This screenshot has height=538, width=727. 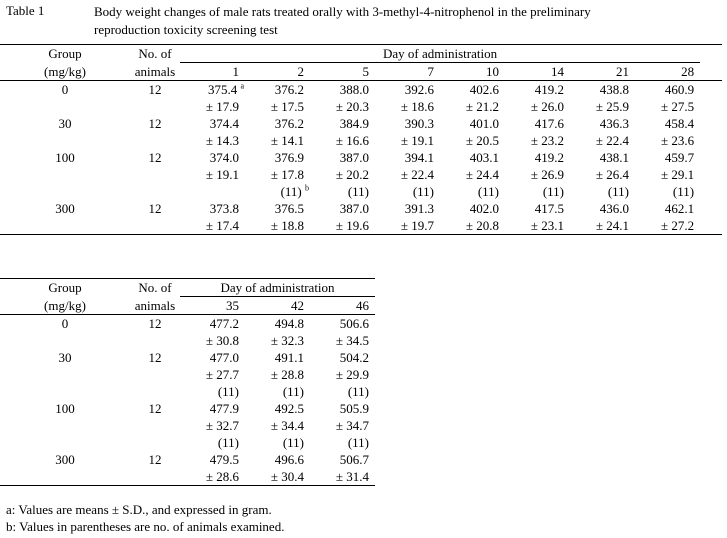 I want to click on mean-value: 505.9, so click(x=354, y=408).